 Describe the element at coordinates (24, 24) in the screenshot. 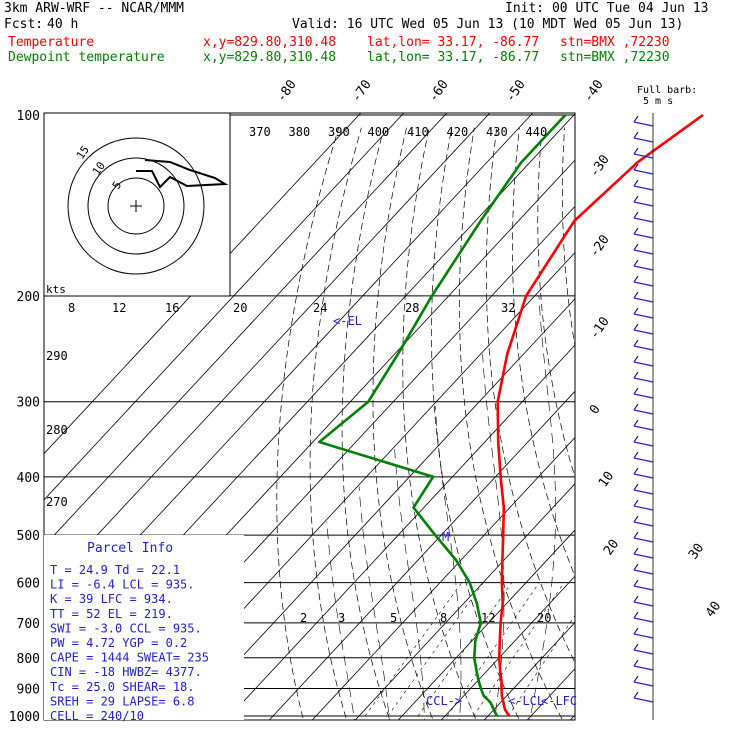

I see `forecast-label: Fcst:` at that location.